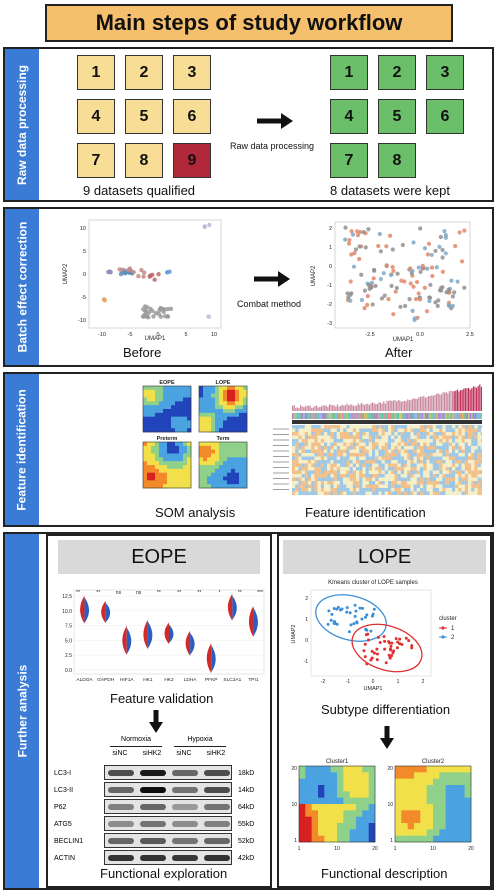 Image resolution: width=498 pixels, height=892 pixels. Describe the element at coordinates (22, 124) in the screenshot. I see `raw-data-label: Raw data processing` at that location.